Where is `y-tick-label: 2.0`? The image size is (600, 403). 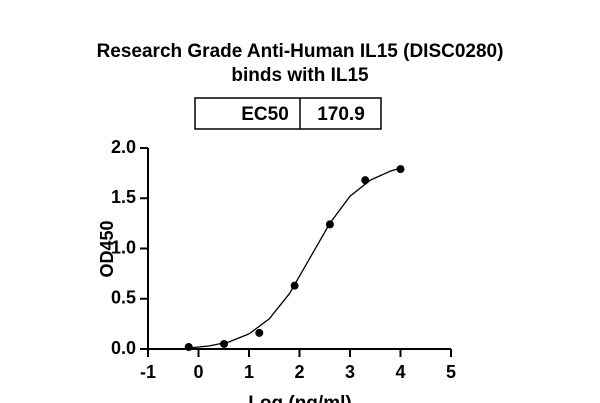
y-tick-label: 2.0 is located at coordinates (123, 147).